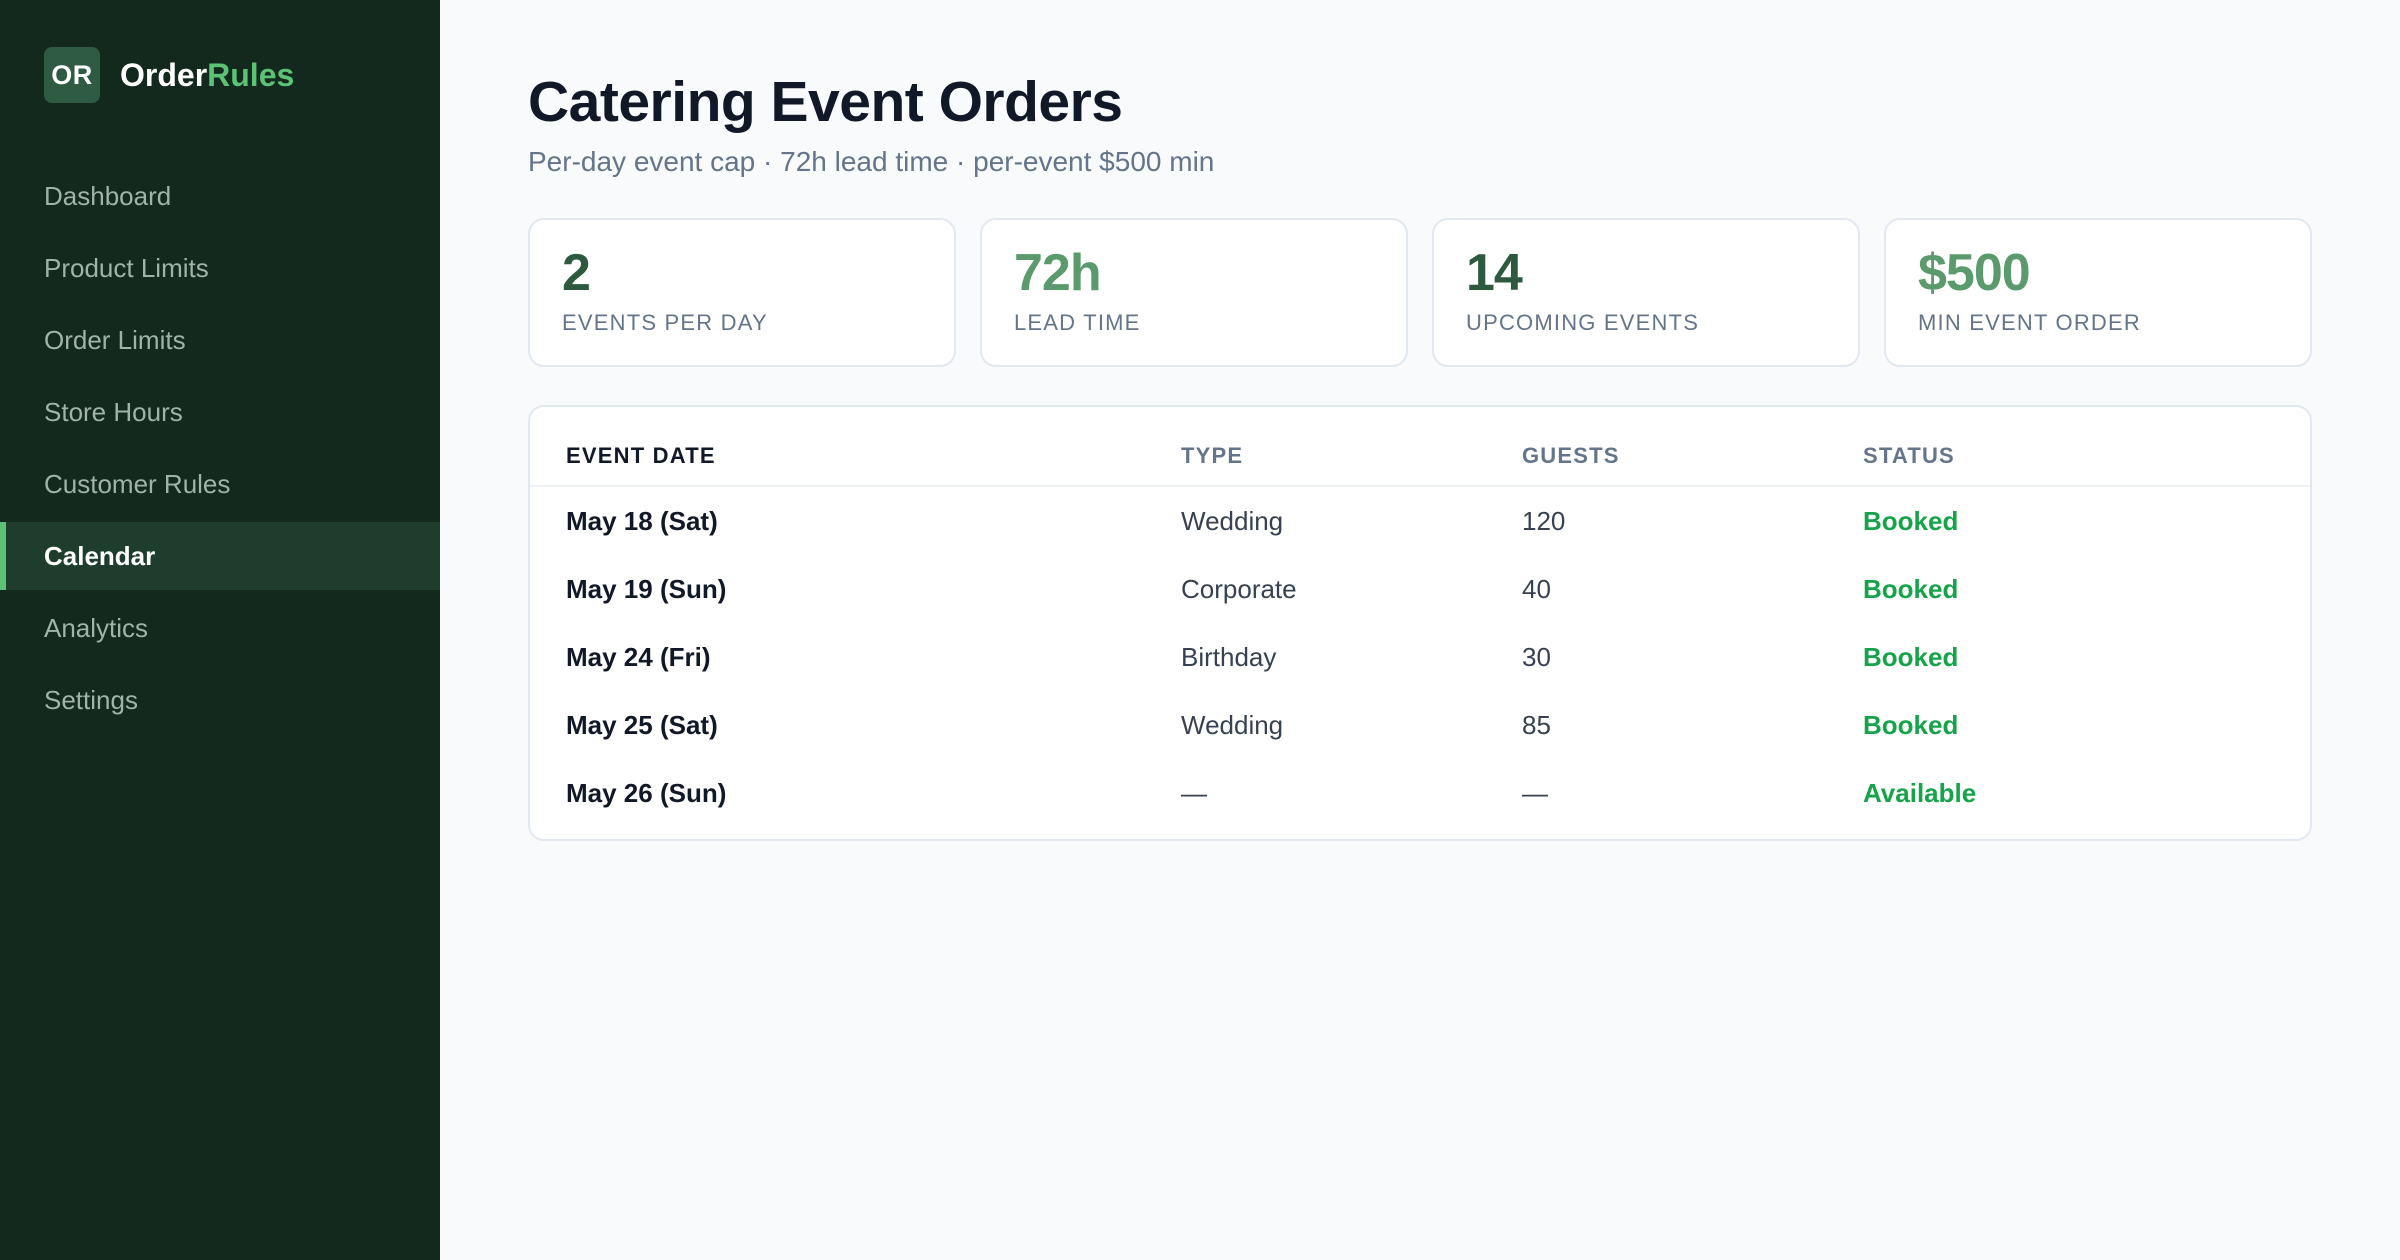  What do you see at coordinates (1535, 792) in the screenshot?
I see `cell-guests: —` at bounding box center [1535, 792].